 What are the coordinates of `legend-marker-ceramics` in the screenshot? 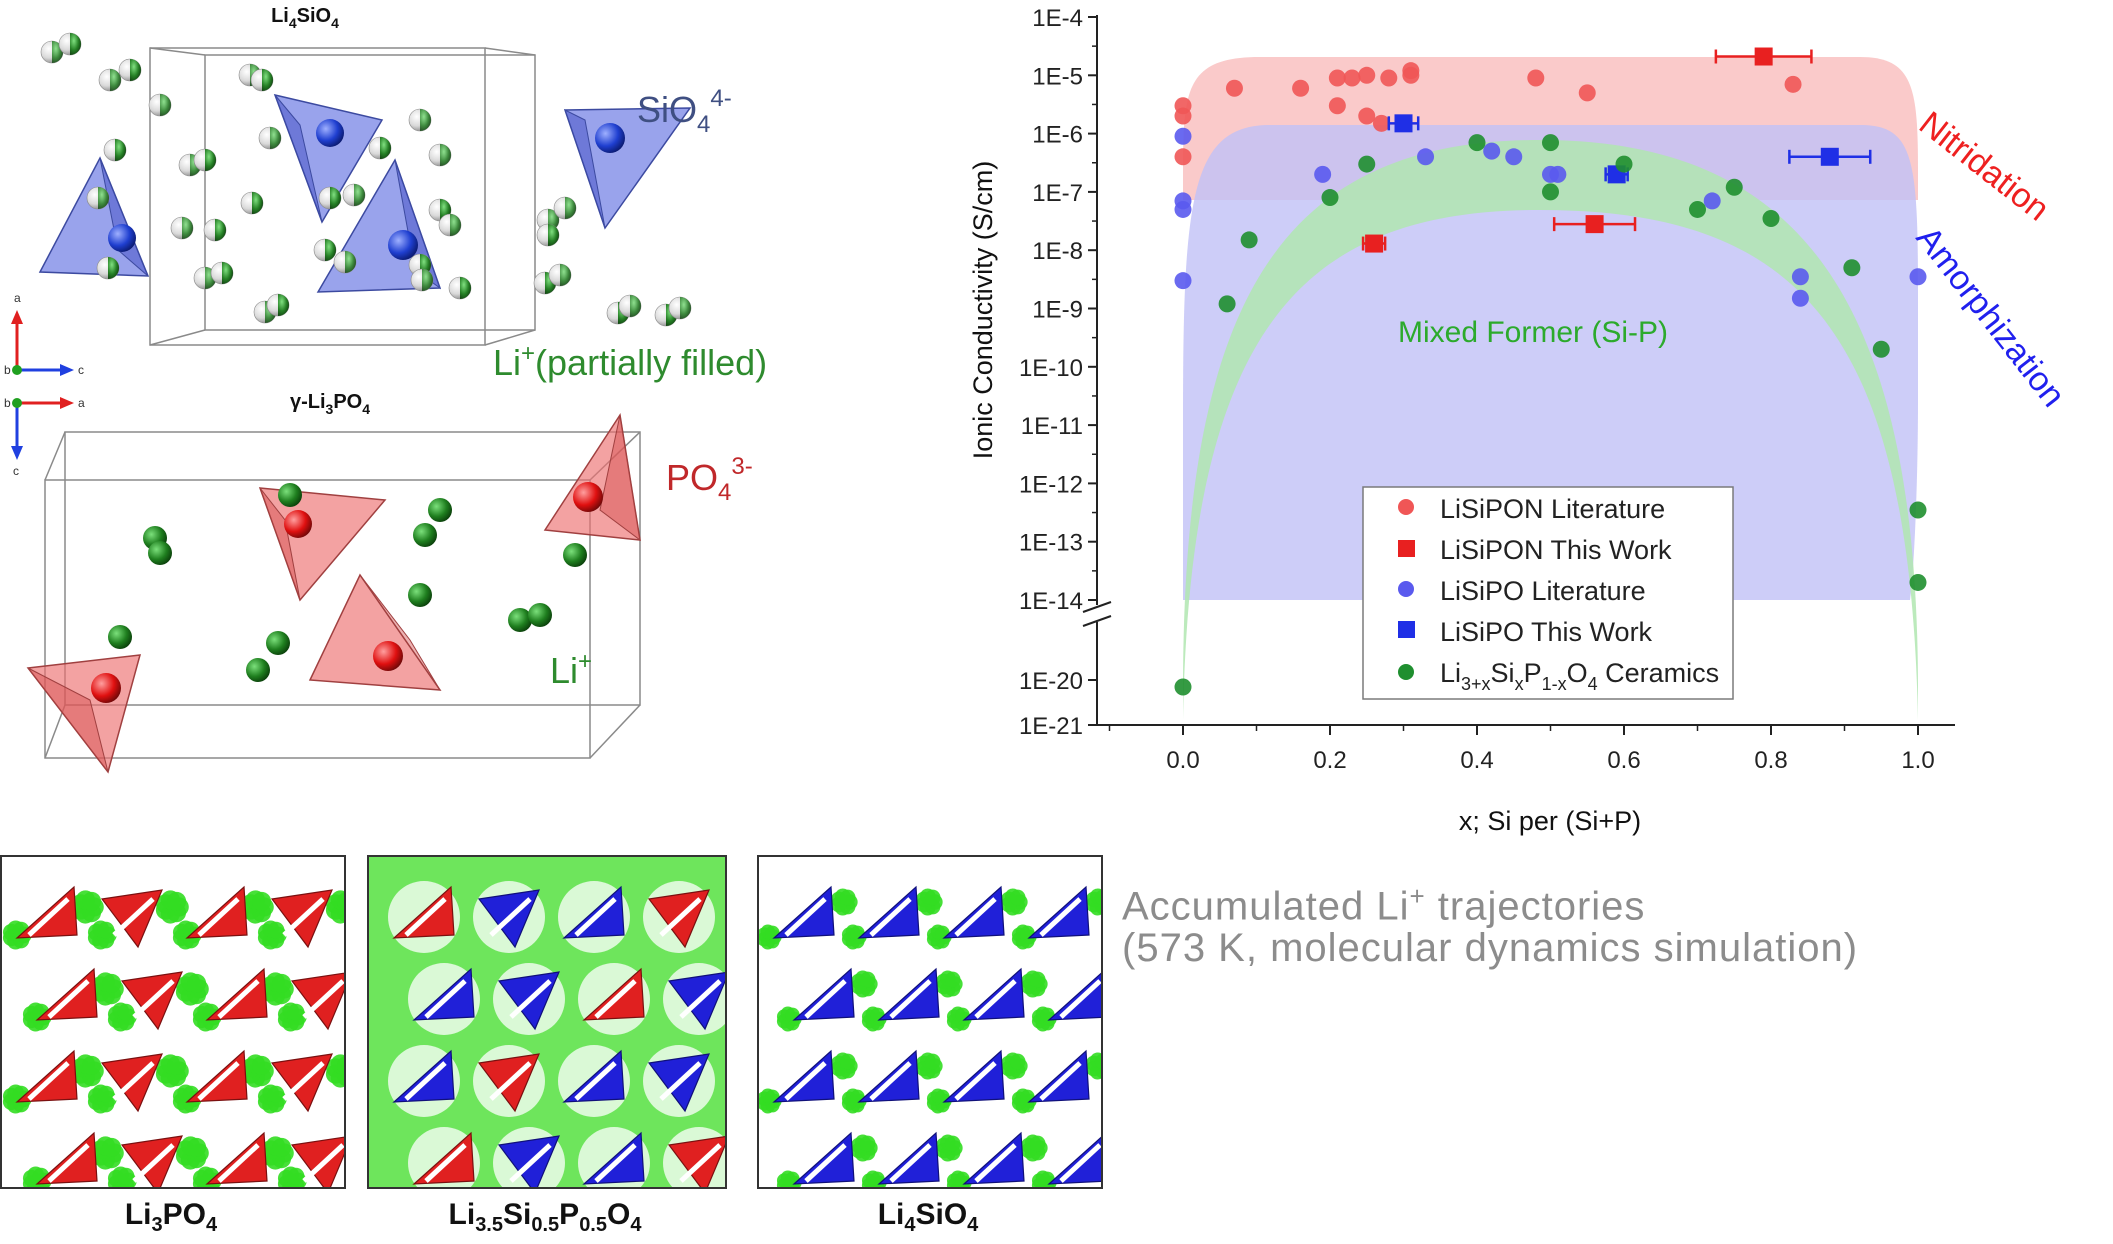 It's located at (1406, 672).